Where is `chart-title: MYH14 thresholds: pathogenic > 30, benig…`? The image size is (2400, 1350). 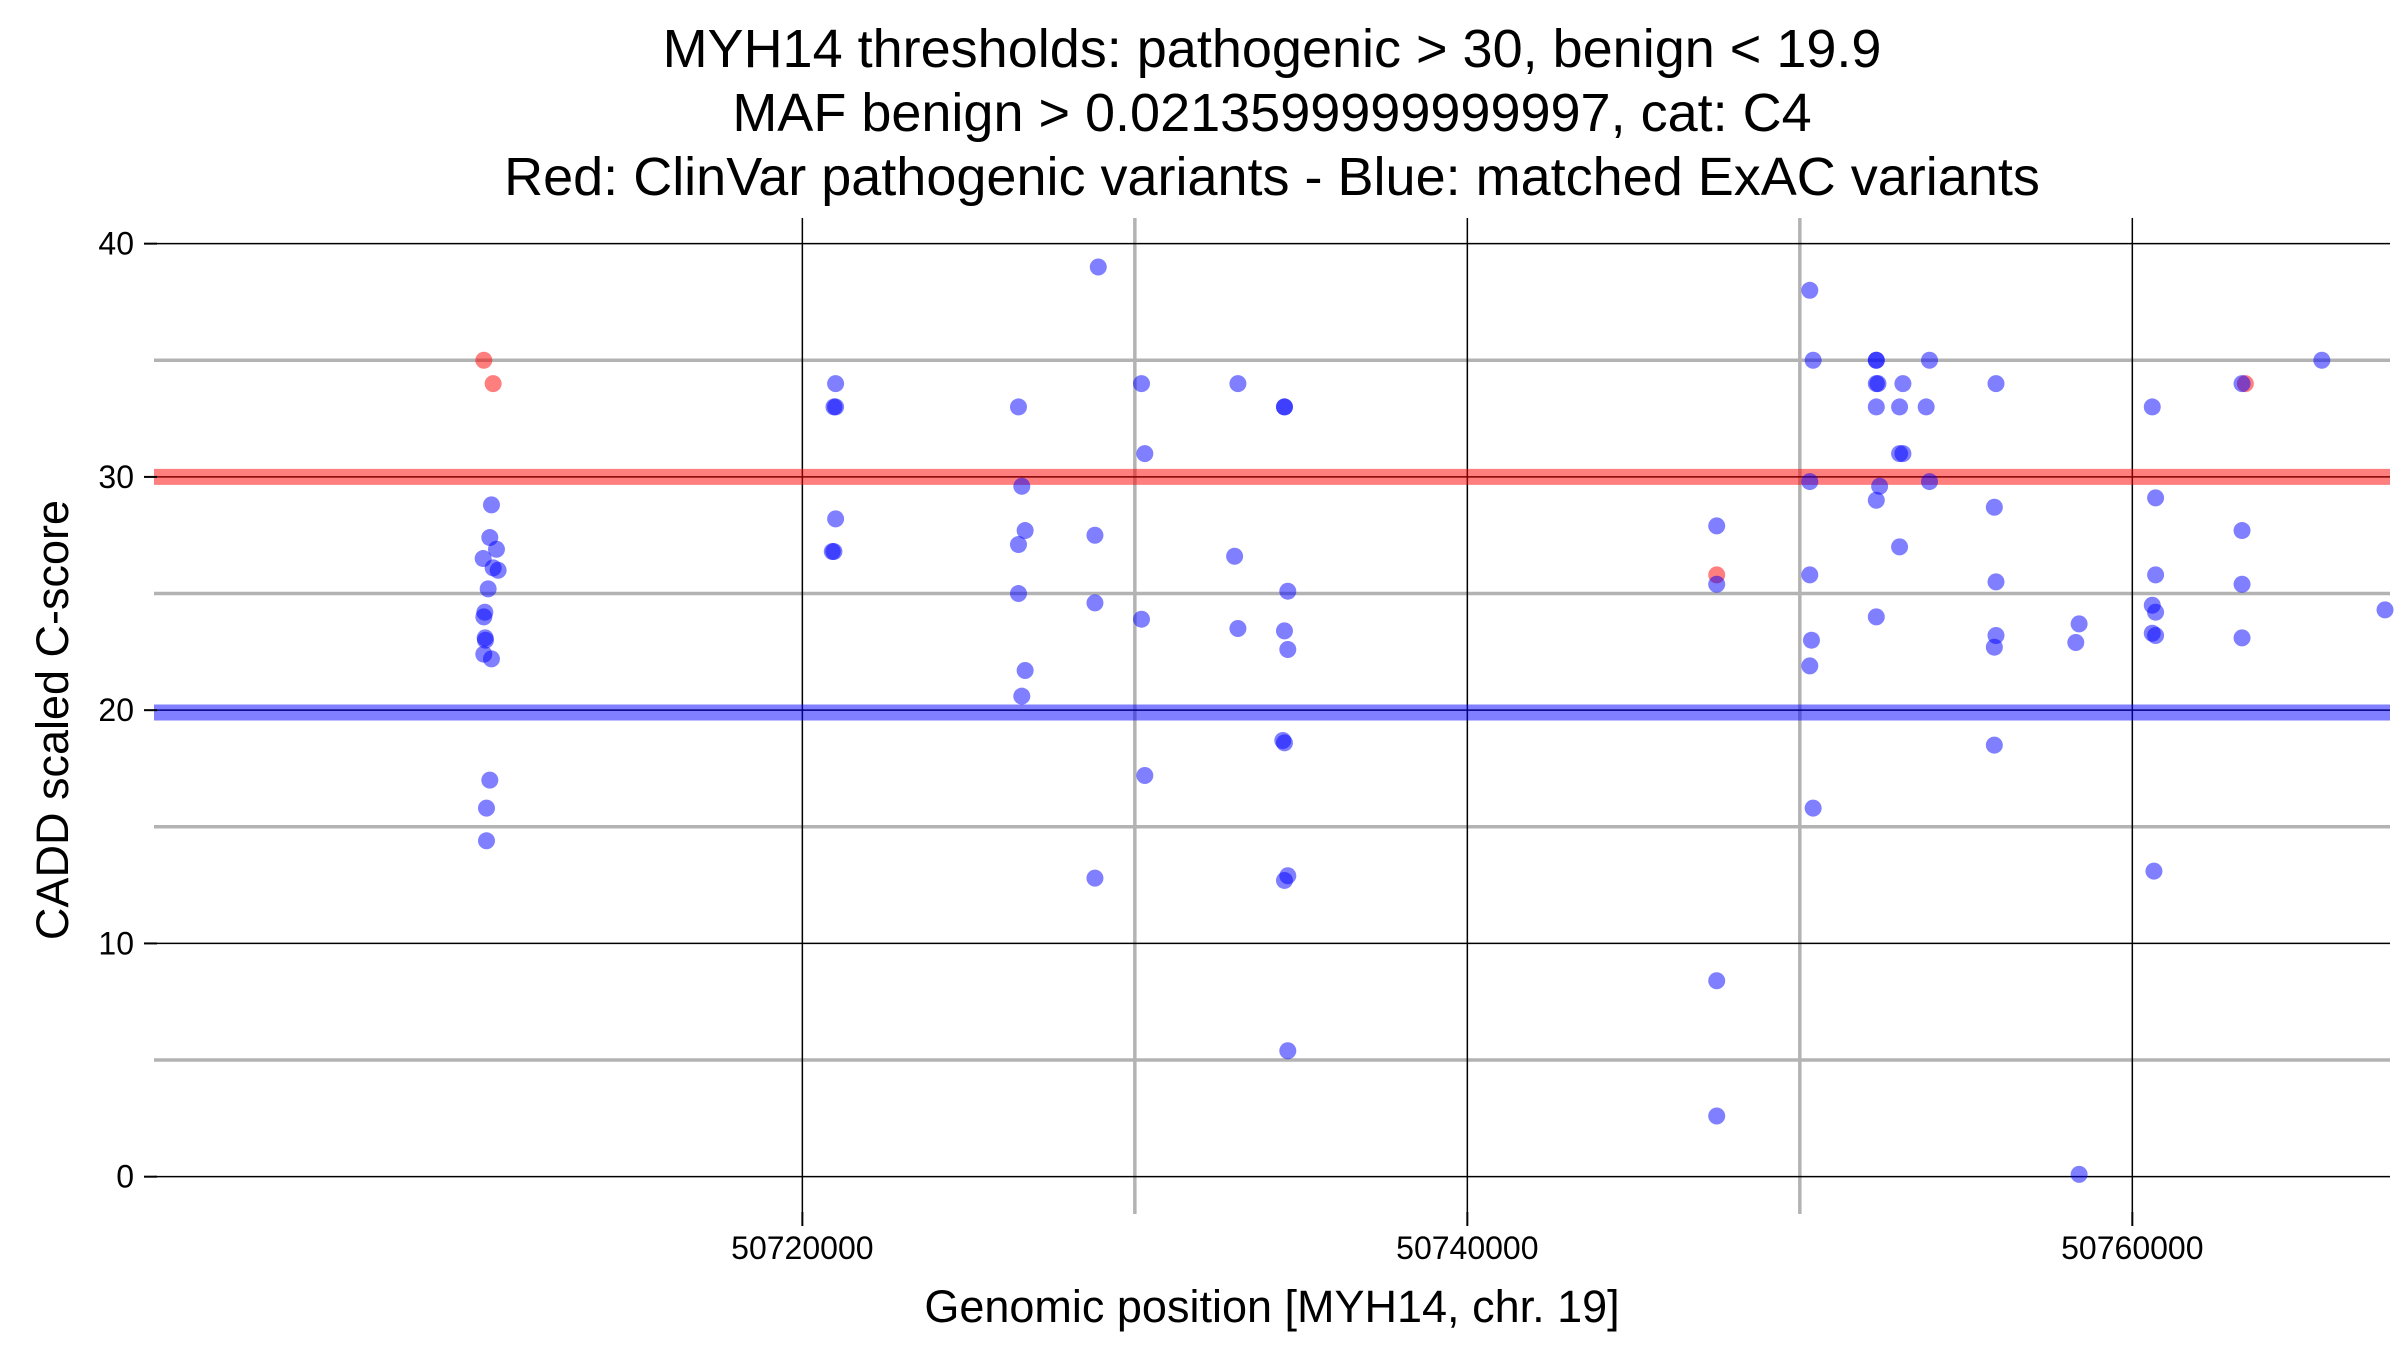 chart-title: MYH14 thresholds: pathogenic > 30, benig… is located at coordinates (1272, 113).